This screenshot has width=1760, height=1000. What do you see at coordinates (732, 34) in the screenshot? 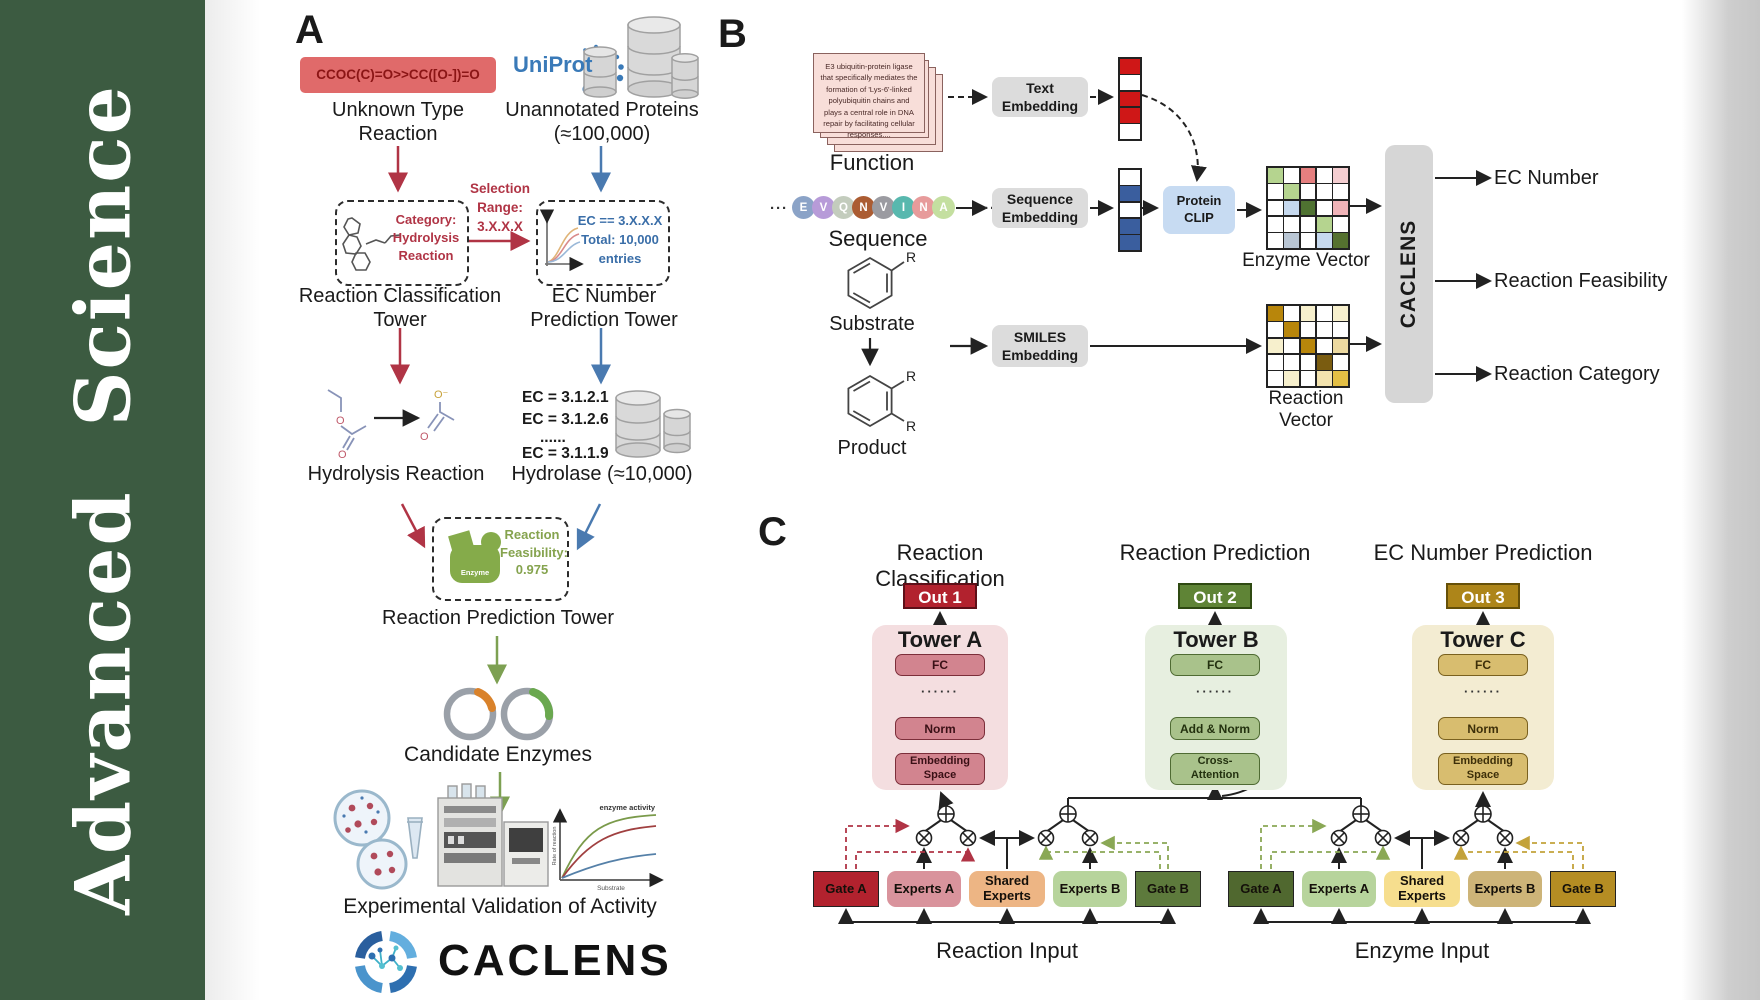
I see `panelB-label: B` at bounding box center [732, 34].